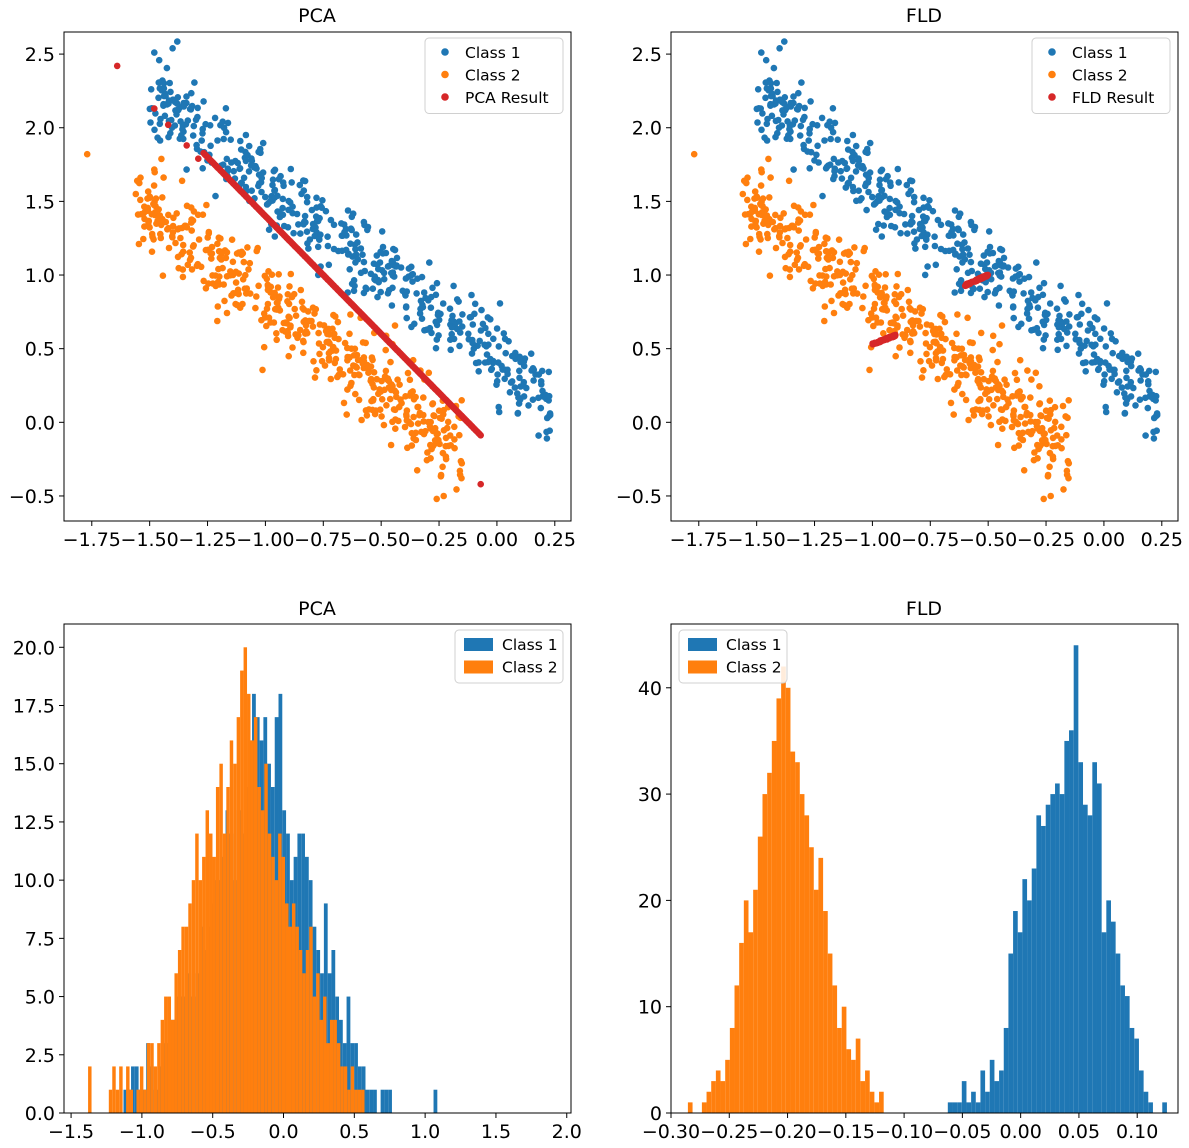 This screenshot has width=1189, height=1148. What do you see at coordinates (507, 98) in the screenshot?
I see `pca-scatter-legend-label-pca-result: PCA Result` at bounding box center [507, 98].